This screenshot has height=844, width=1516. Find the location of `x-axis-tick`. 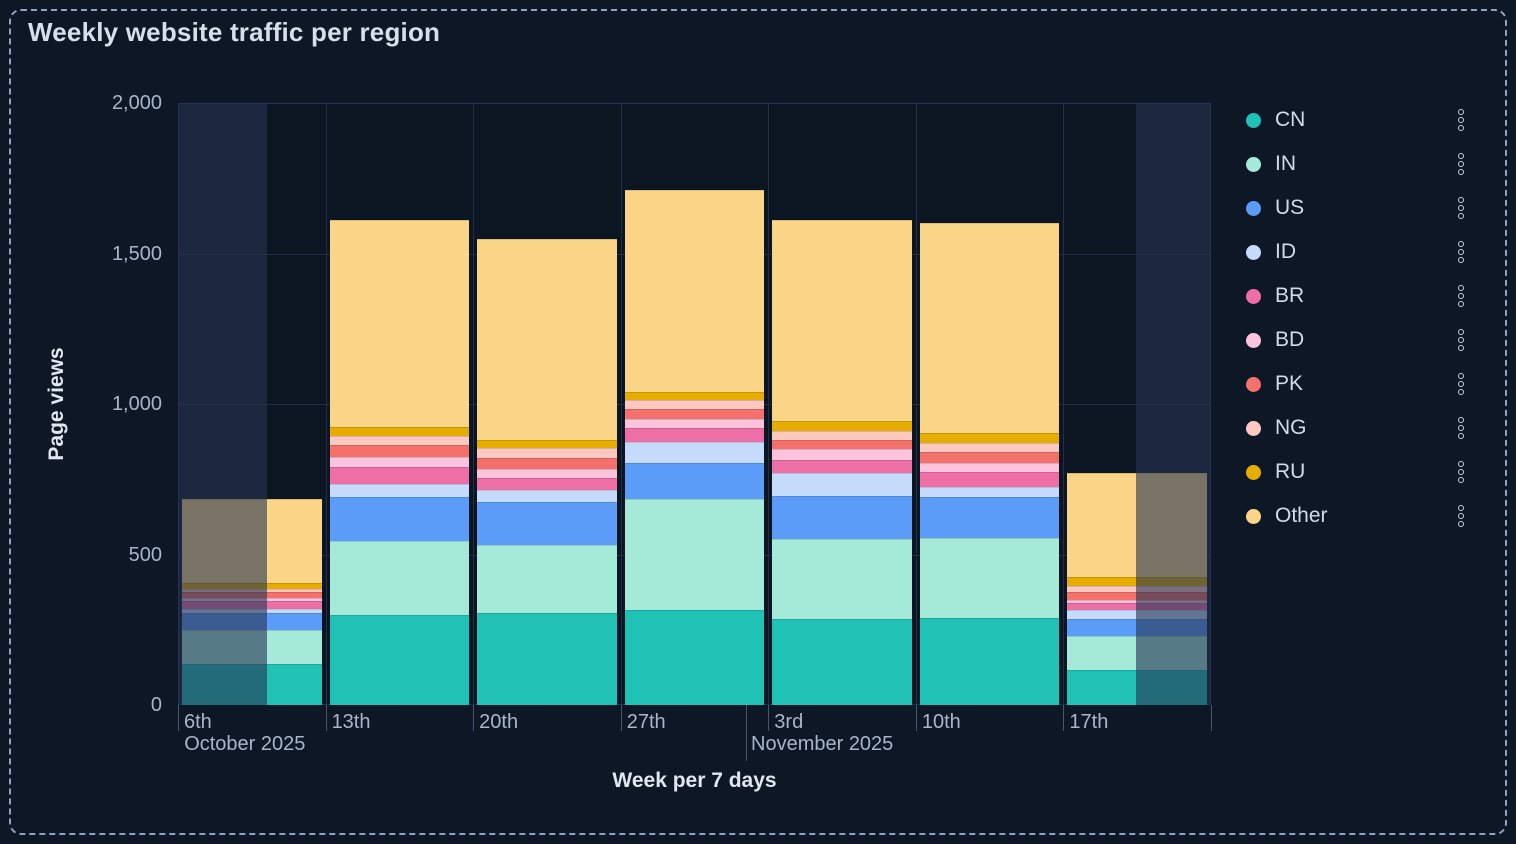

x-axis-tick is located at coordinates (326, 718).